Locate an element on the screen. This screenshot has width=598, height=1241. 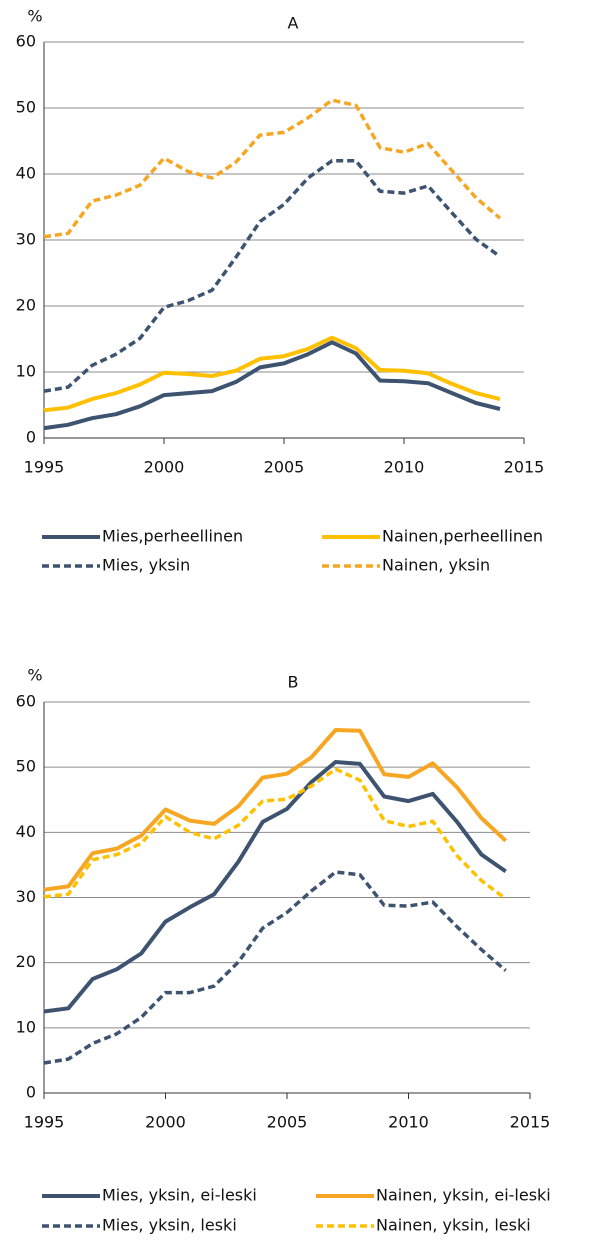
legend-label: Mies,perheellinen is located at coordinates (172, 536).